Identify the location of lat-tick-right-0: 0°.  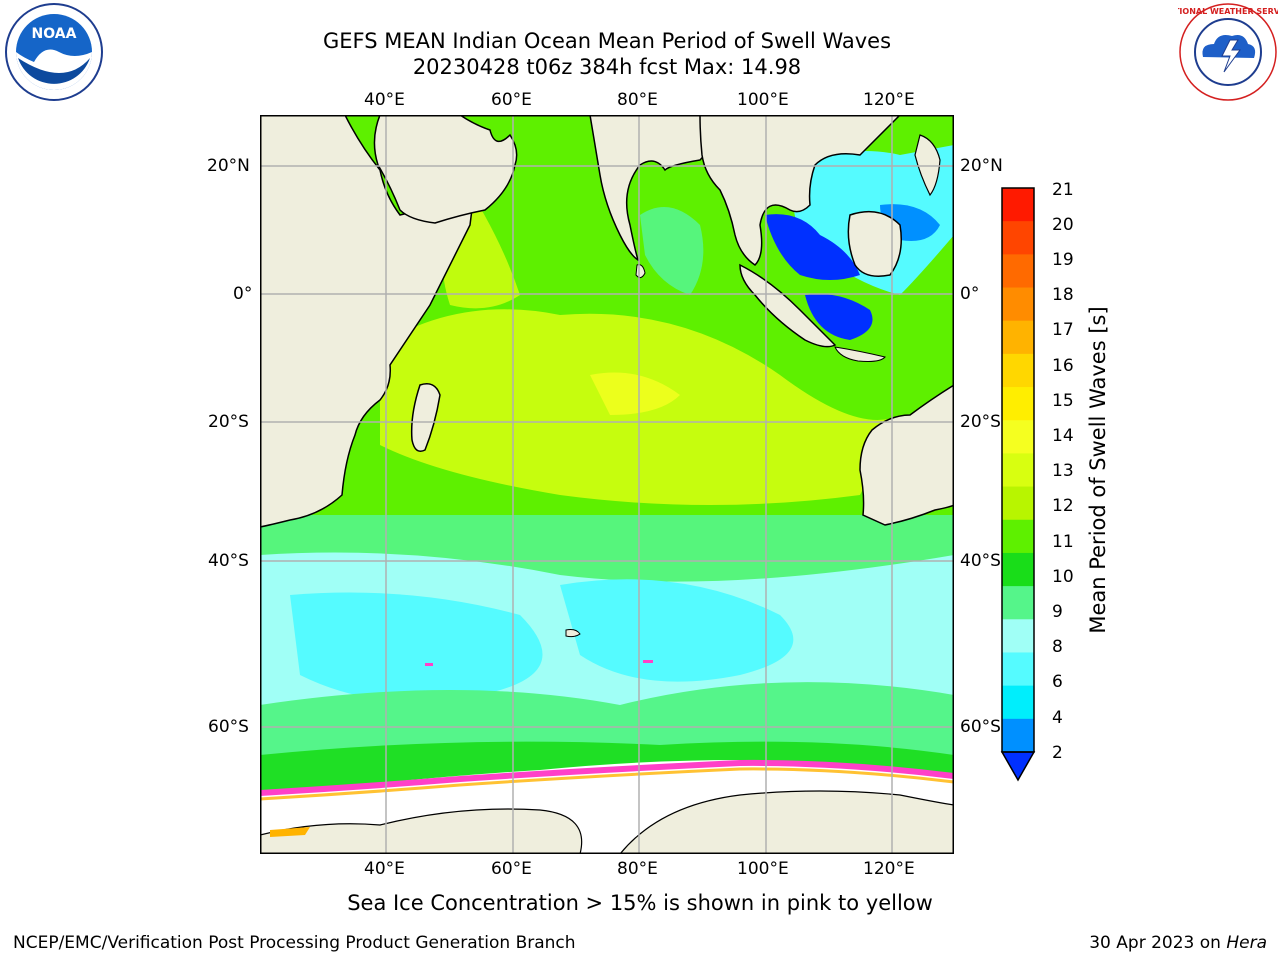
(970, 294).